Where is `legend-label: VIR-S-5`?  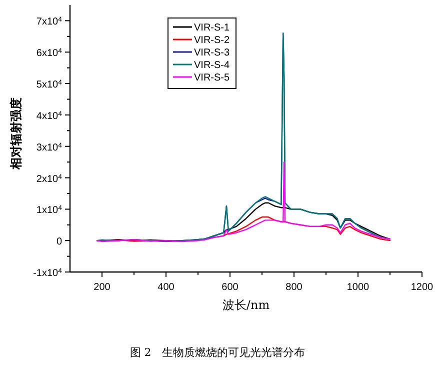 legend-label: VIR-S-5 is located at coordinates (212, 78).